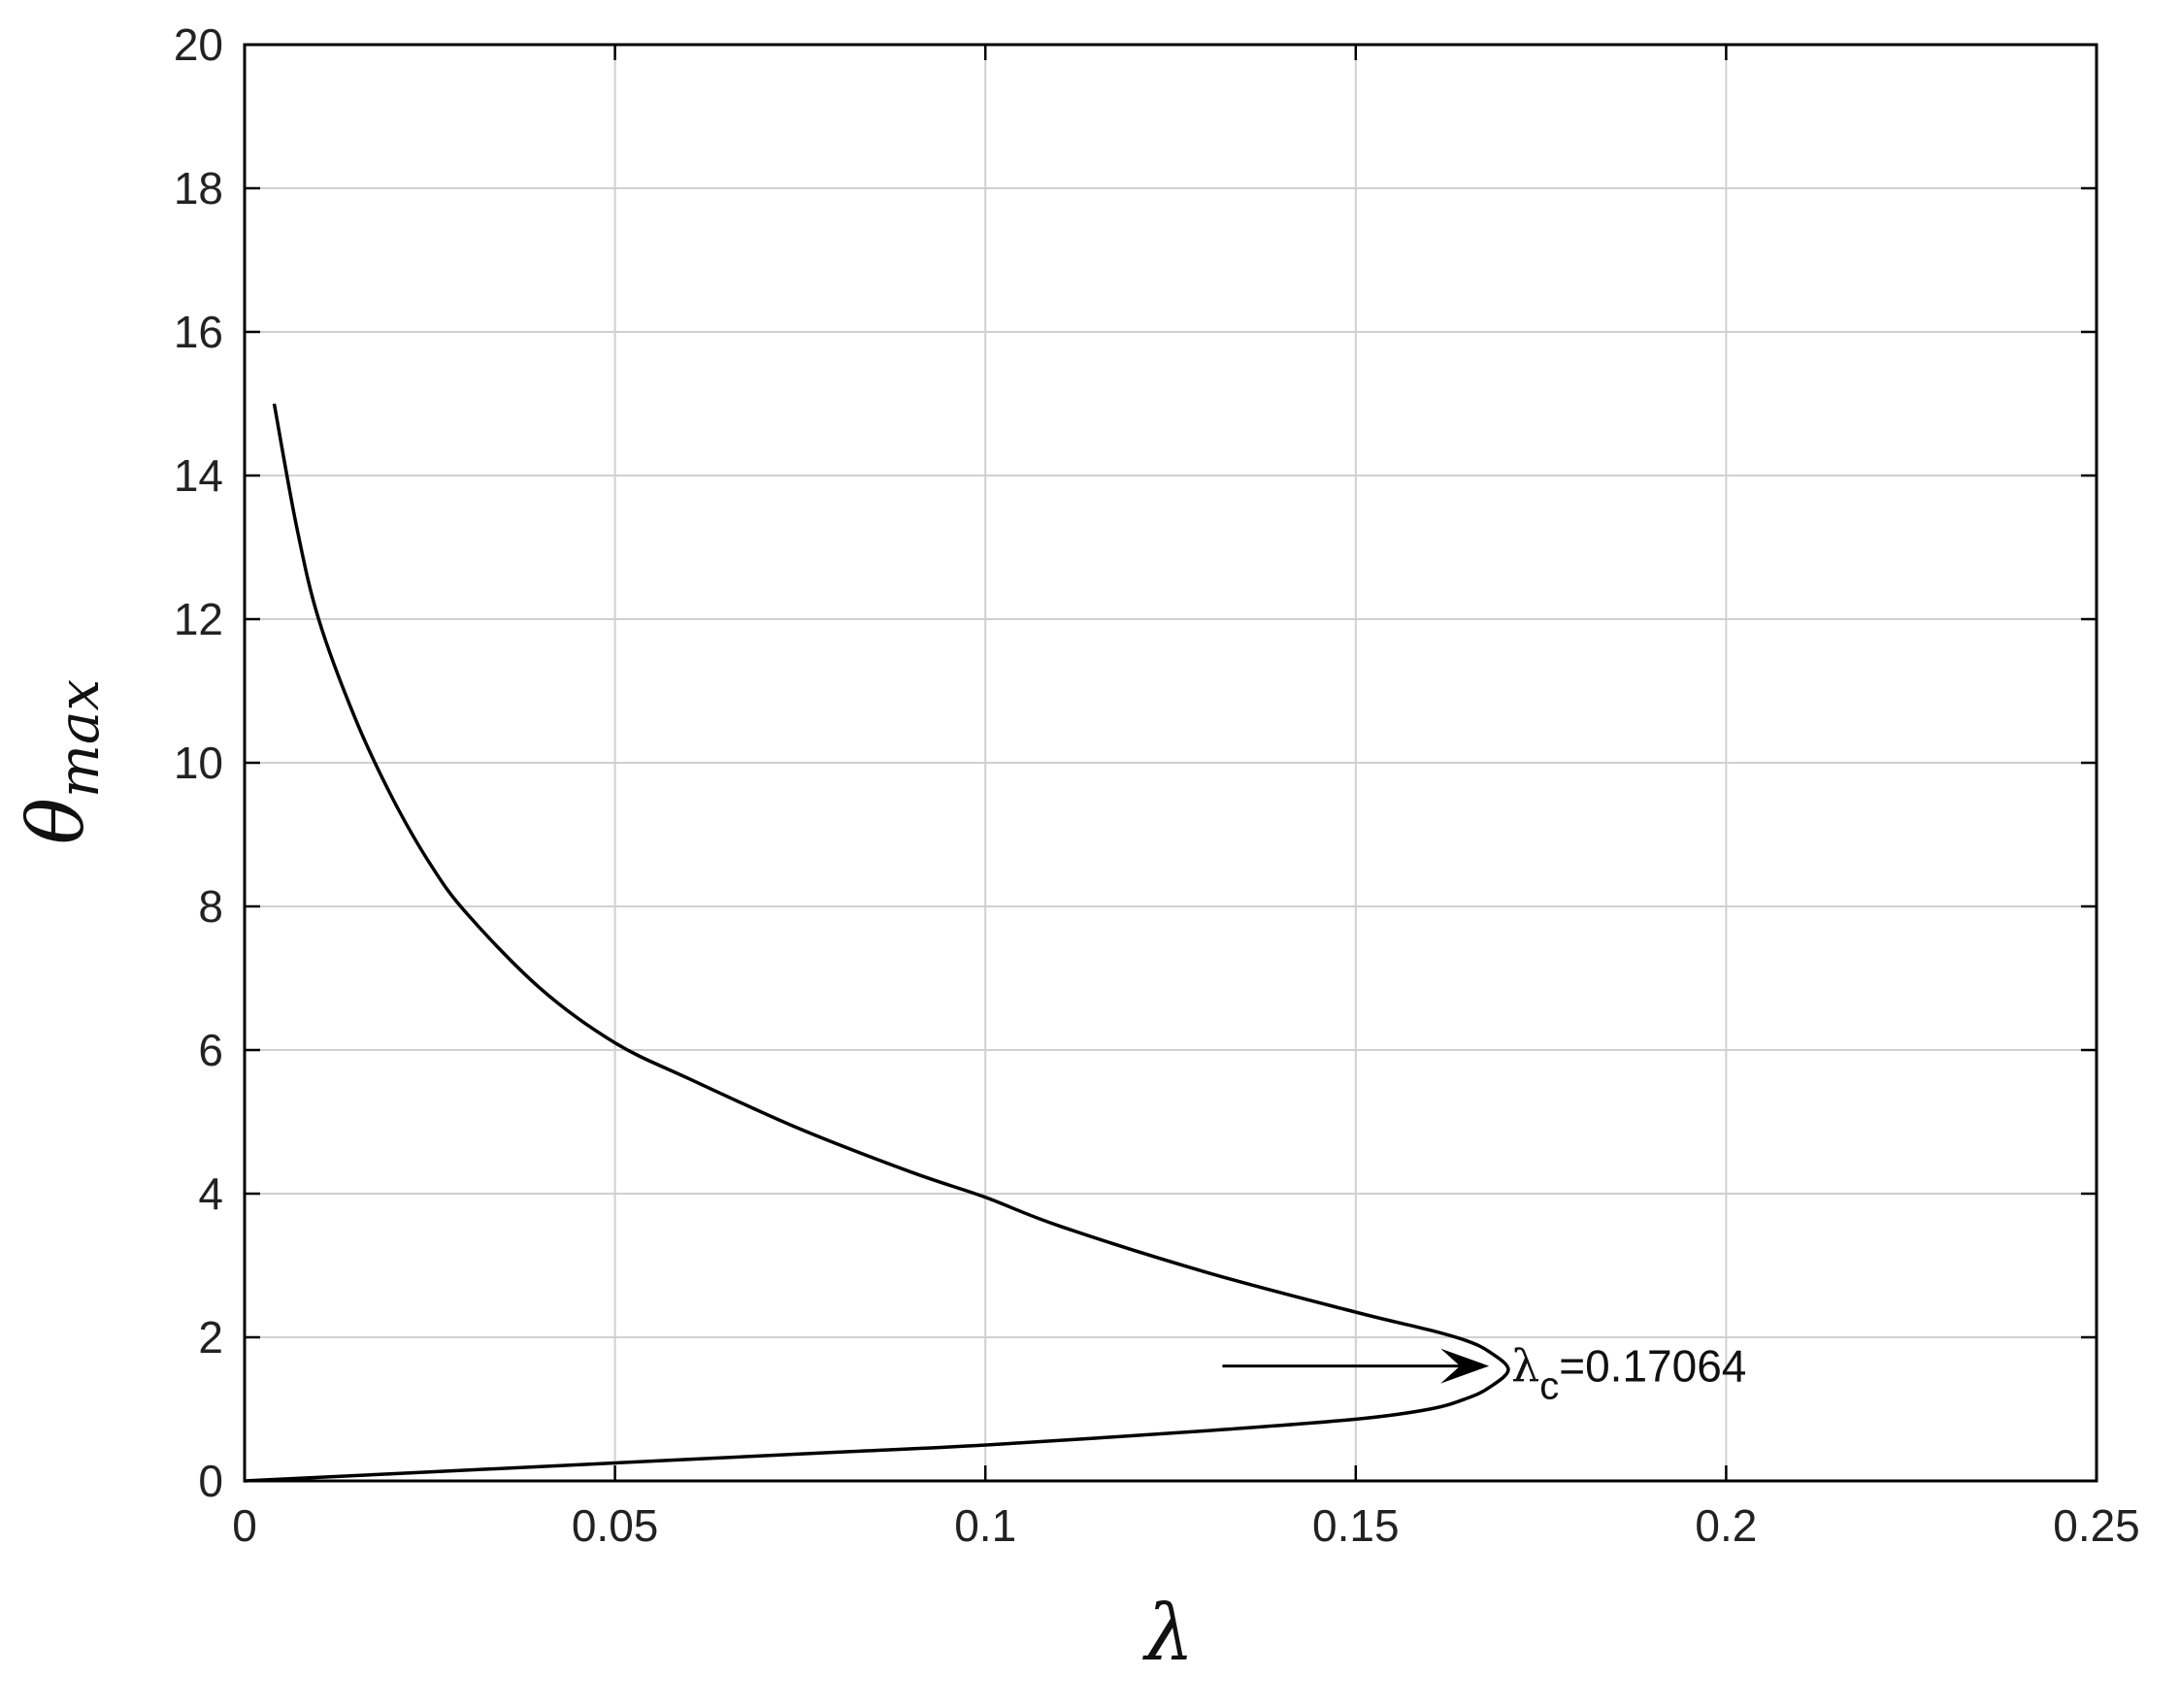 This screenshot has height=1708, width=2180. Describe the element at coordinates (985, 1525) in the screenshot. I see `x-tick-label: 0.1` at that location.